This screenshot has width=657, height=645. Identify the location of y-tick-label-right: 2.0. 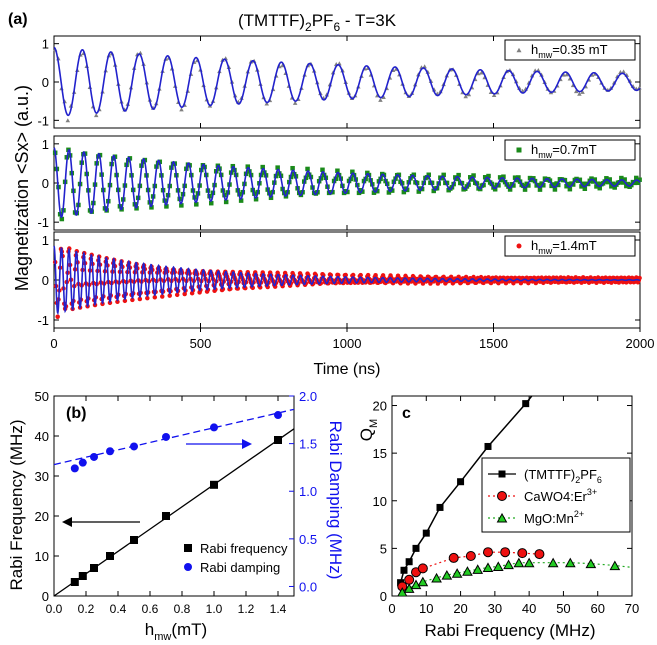
(308, 396).